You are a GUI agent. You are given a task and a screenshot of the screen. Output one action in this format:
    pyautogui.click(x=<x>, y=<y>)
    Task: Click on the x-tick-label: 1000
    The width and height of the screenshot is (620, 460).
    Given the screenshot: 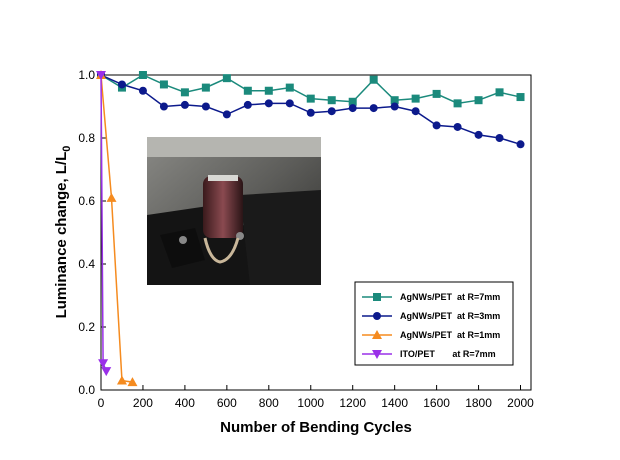 What is the action you would take?
    pyautogui.click(x=310, y=403)
    